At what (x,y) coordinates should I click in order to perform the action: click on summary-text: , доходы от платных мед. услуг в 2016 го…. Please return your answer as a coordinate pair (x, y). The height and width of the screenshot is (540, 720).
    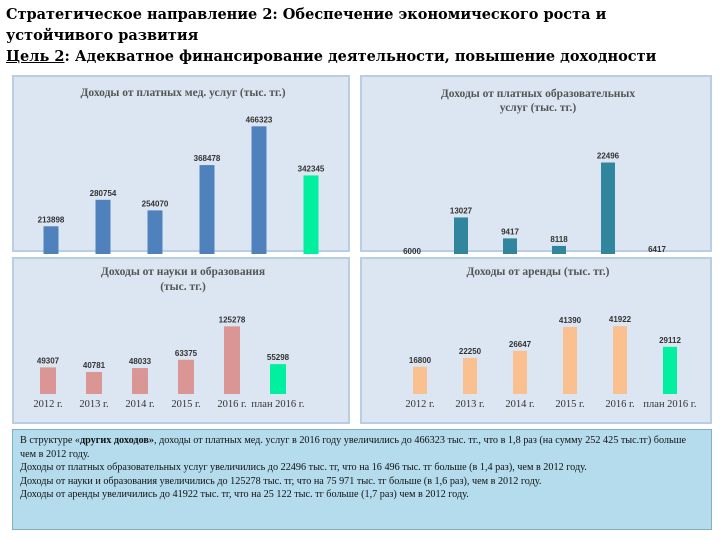
    Looking at the image, I should click on (353, 447).